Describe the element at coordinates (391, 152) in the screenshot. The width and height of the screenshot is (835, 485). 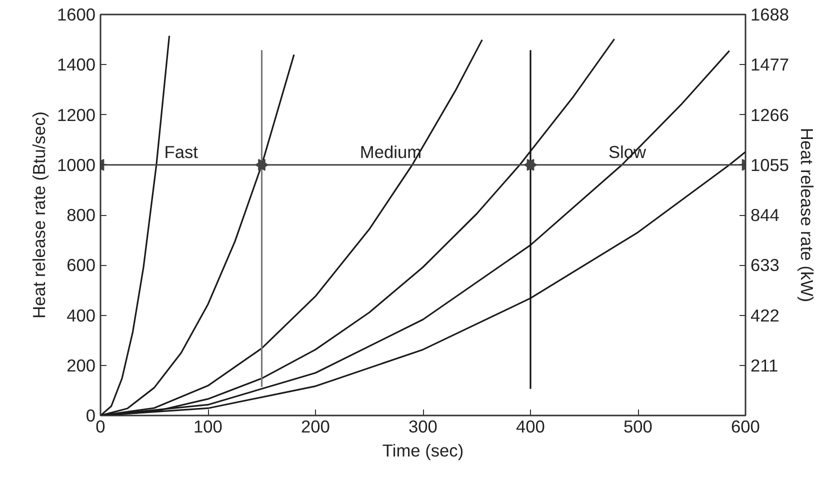
I see `annotation: Medium` at that location.